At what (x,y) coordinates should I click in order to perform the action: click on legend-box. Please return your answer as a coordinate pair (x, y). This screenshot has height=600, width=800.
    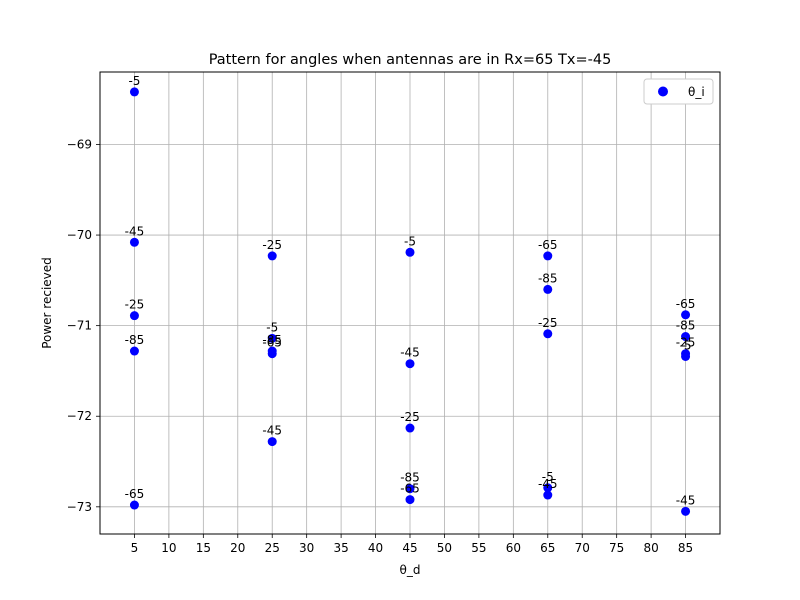
    Looking at the image, I should click on (678, 91).